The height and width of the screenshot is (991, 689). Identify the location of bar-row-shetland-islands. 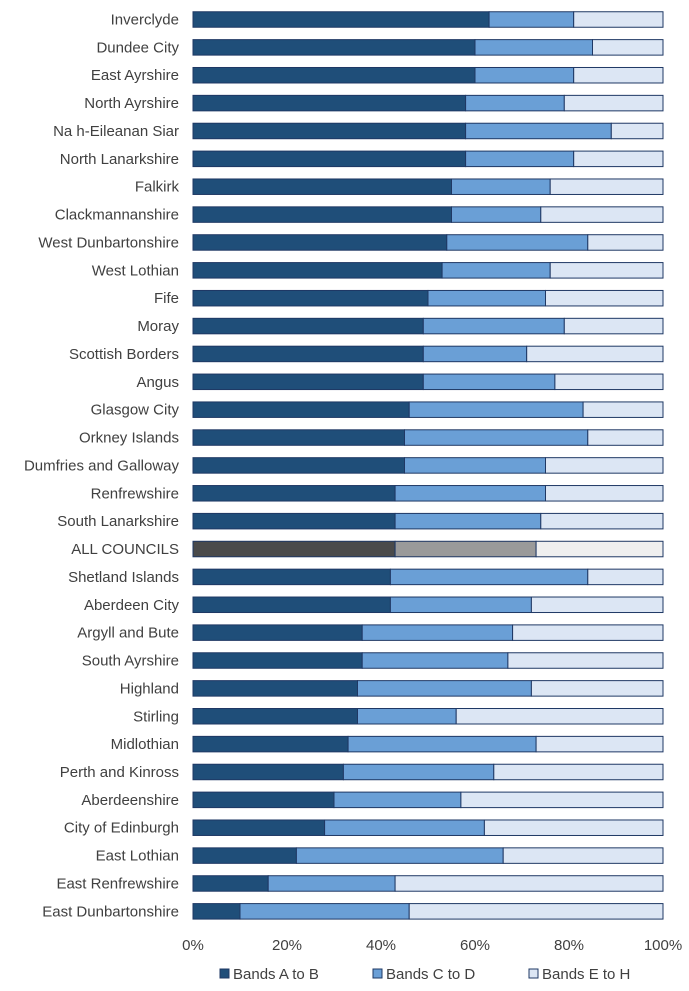
(428, 577).